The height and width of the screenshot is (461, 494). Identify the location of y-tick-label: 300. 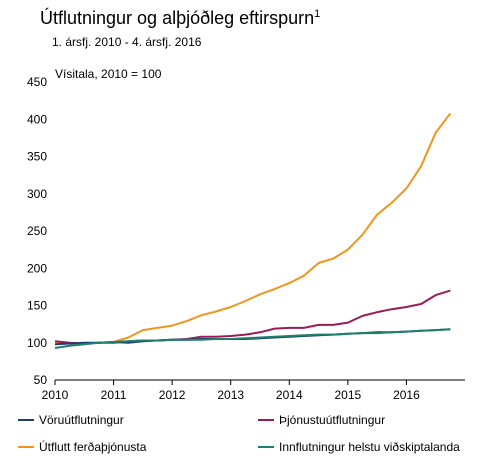
(37, 194).